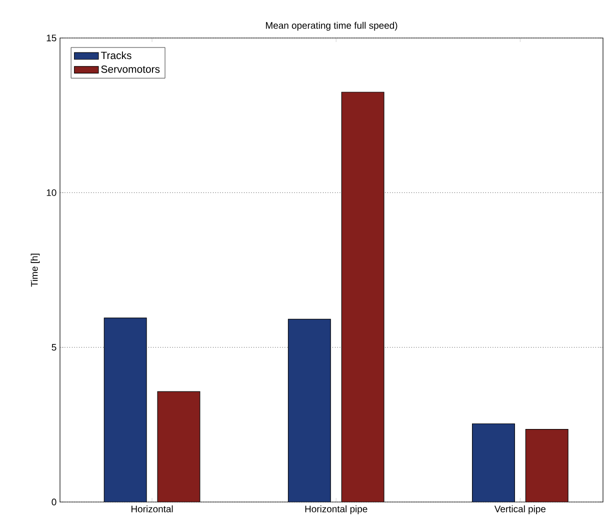  Describe the element at coordinates (332, 26) in the screenshot. I see `chart-title: Mean operating time full speed)` at that location.